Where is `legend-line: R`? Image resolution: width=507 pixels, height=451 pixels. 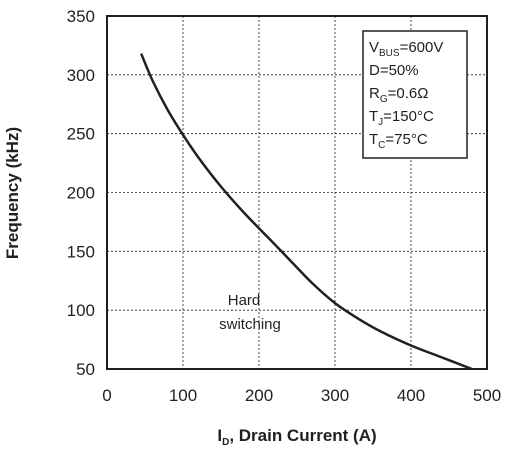
legend-line: R is located at coordinates (374, 93).